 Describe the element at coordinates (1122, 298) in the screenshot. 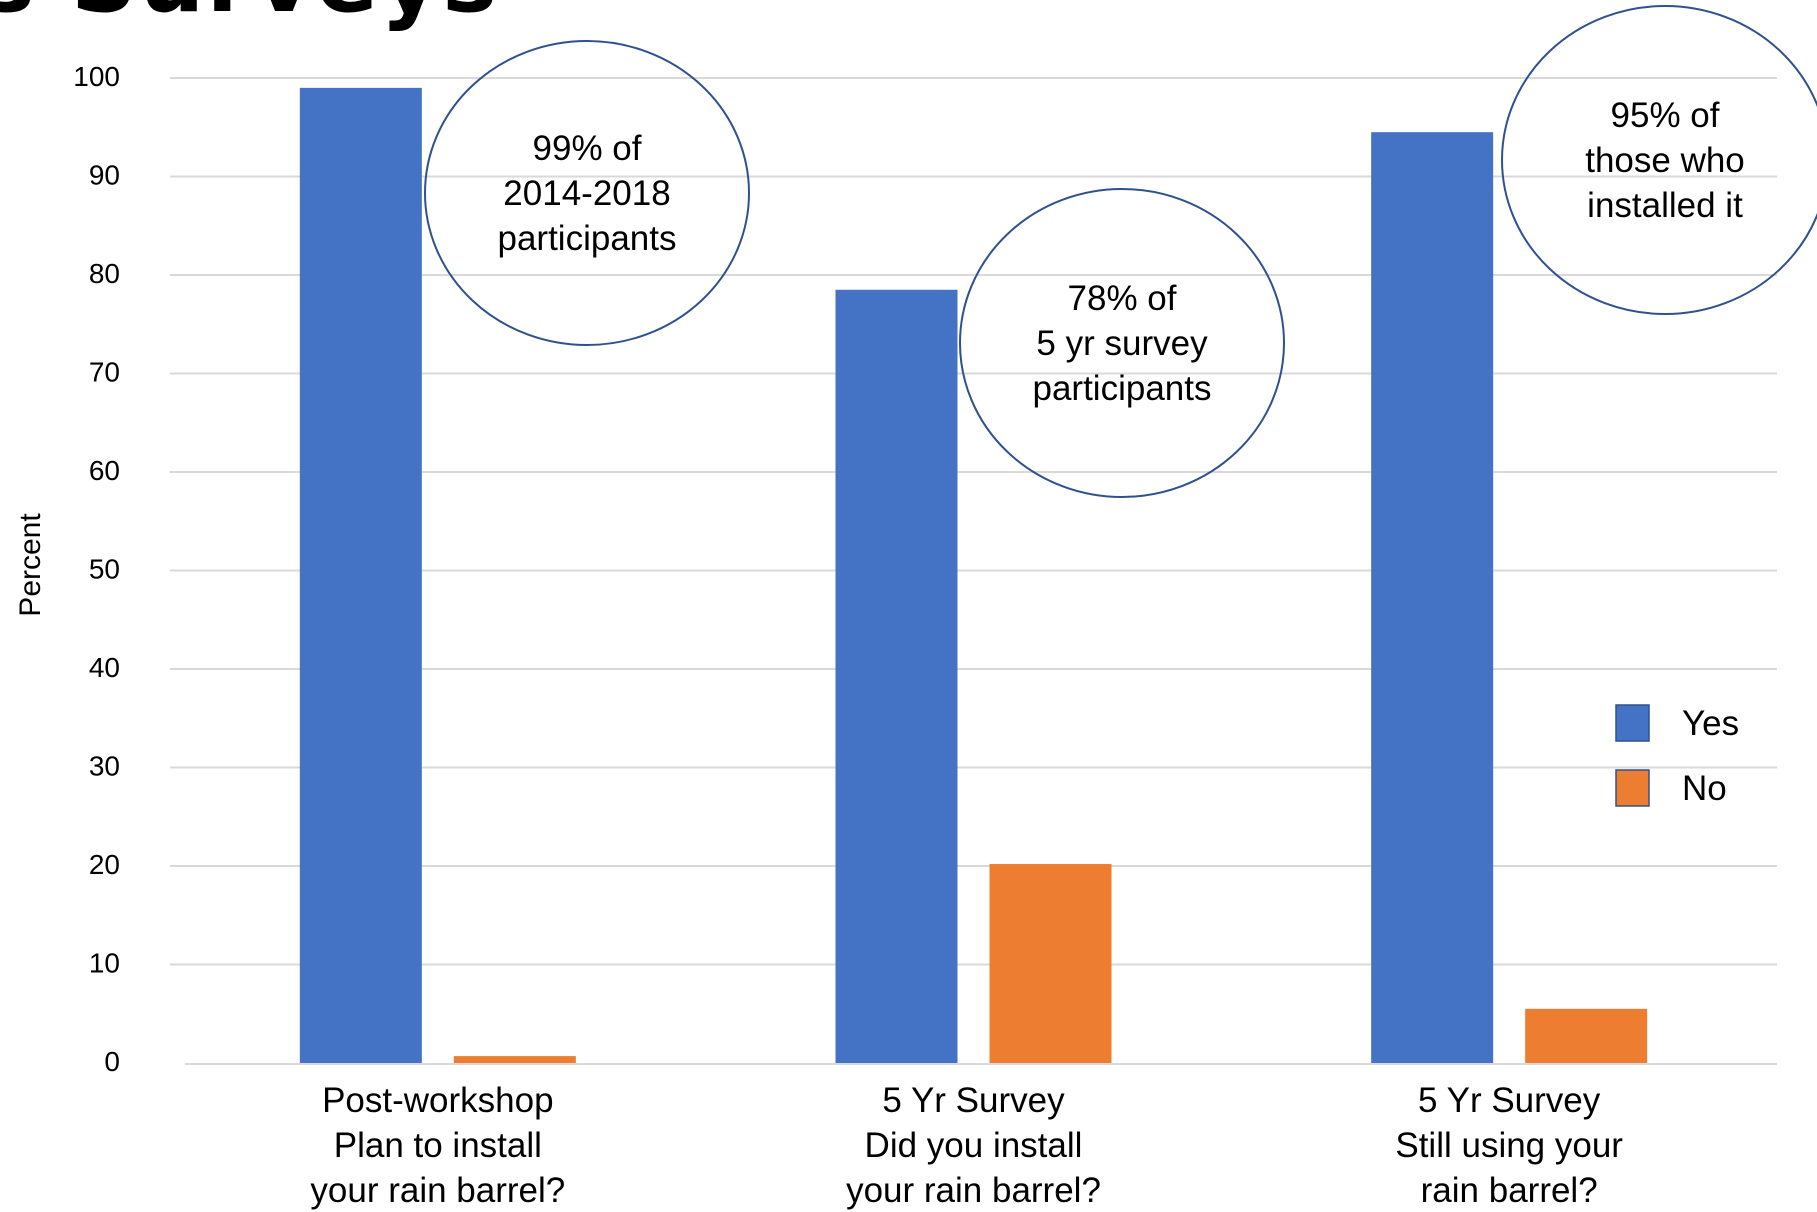

I see `callout-text-line: 78% of` at that location.